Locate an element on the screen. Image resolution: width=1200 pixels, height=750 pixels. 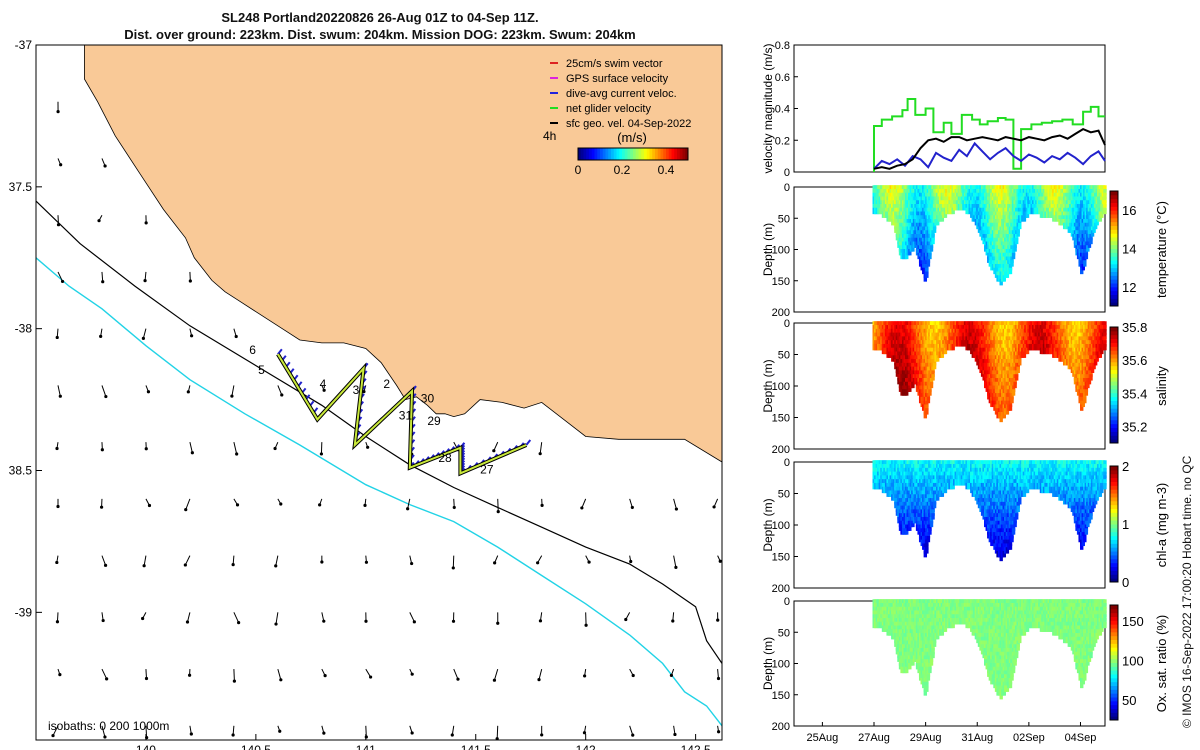
cbar-tick-label: 14 is located at coordinates (1129, 249).